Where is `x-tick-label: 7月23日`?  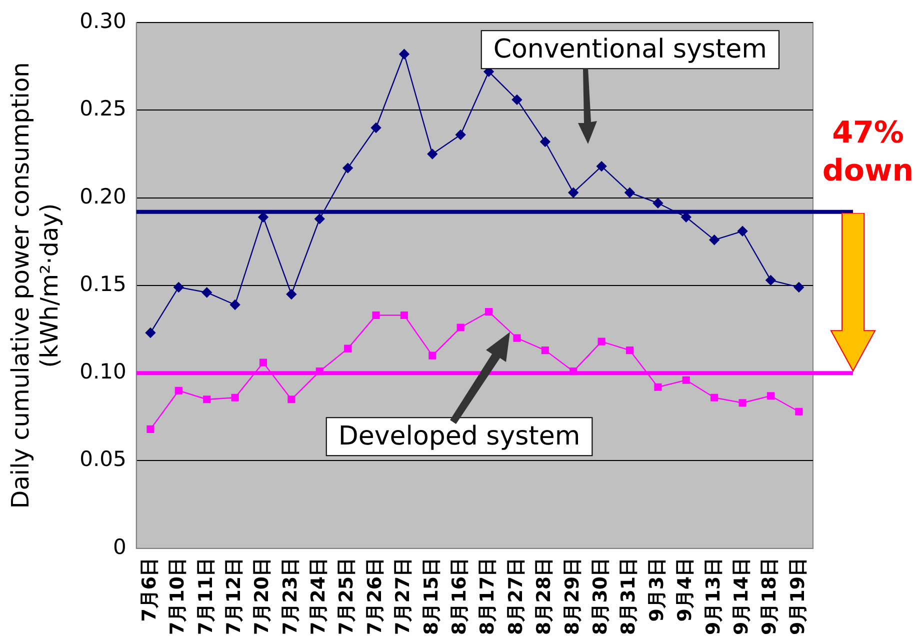 x-tick-label: 7月23日 is located at coordinates (290, 596).